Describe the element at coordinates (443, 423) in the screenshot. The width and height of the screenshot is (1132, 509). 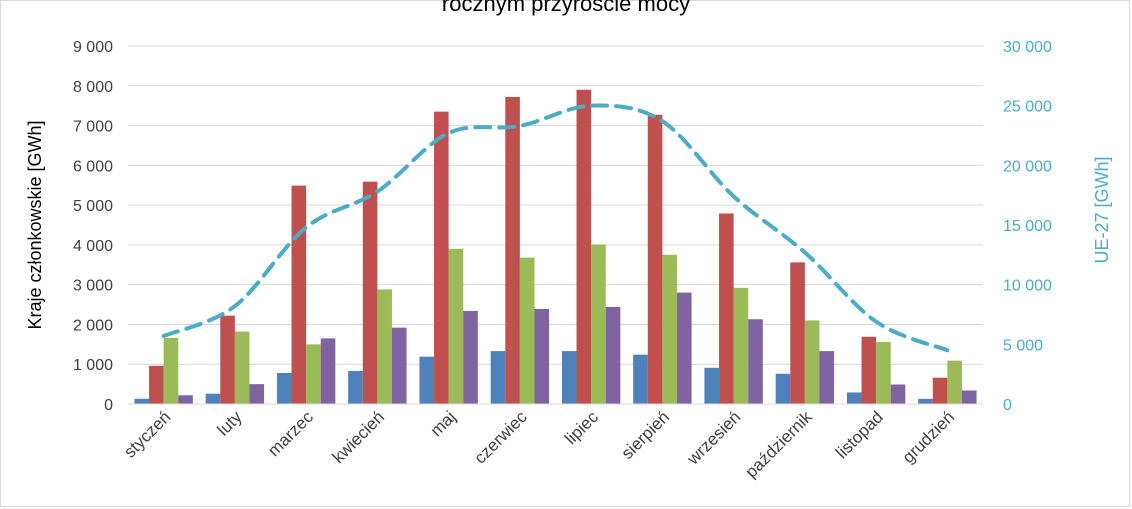
I see `x-tick-label: maj` at that location.